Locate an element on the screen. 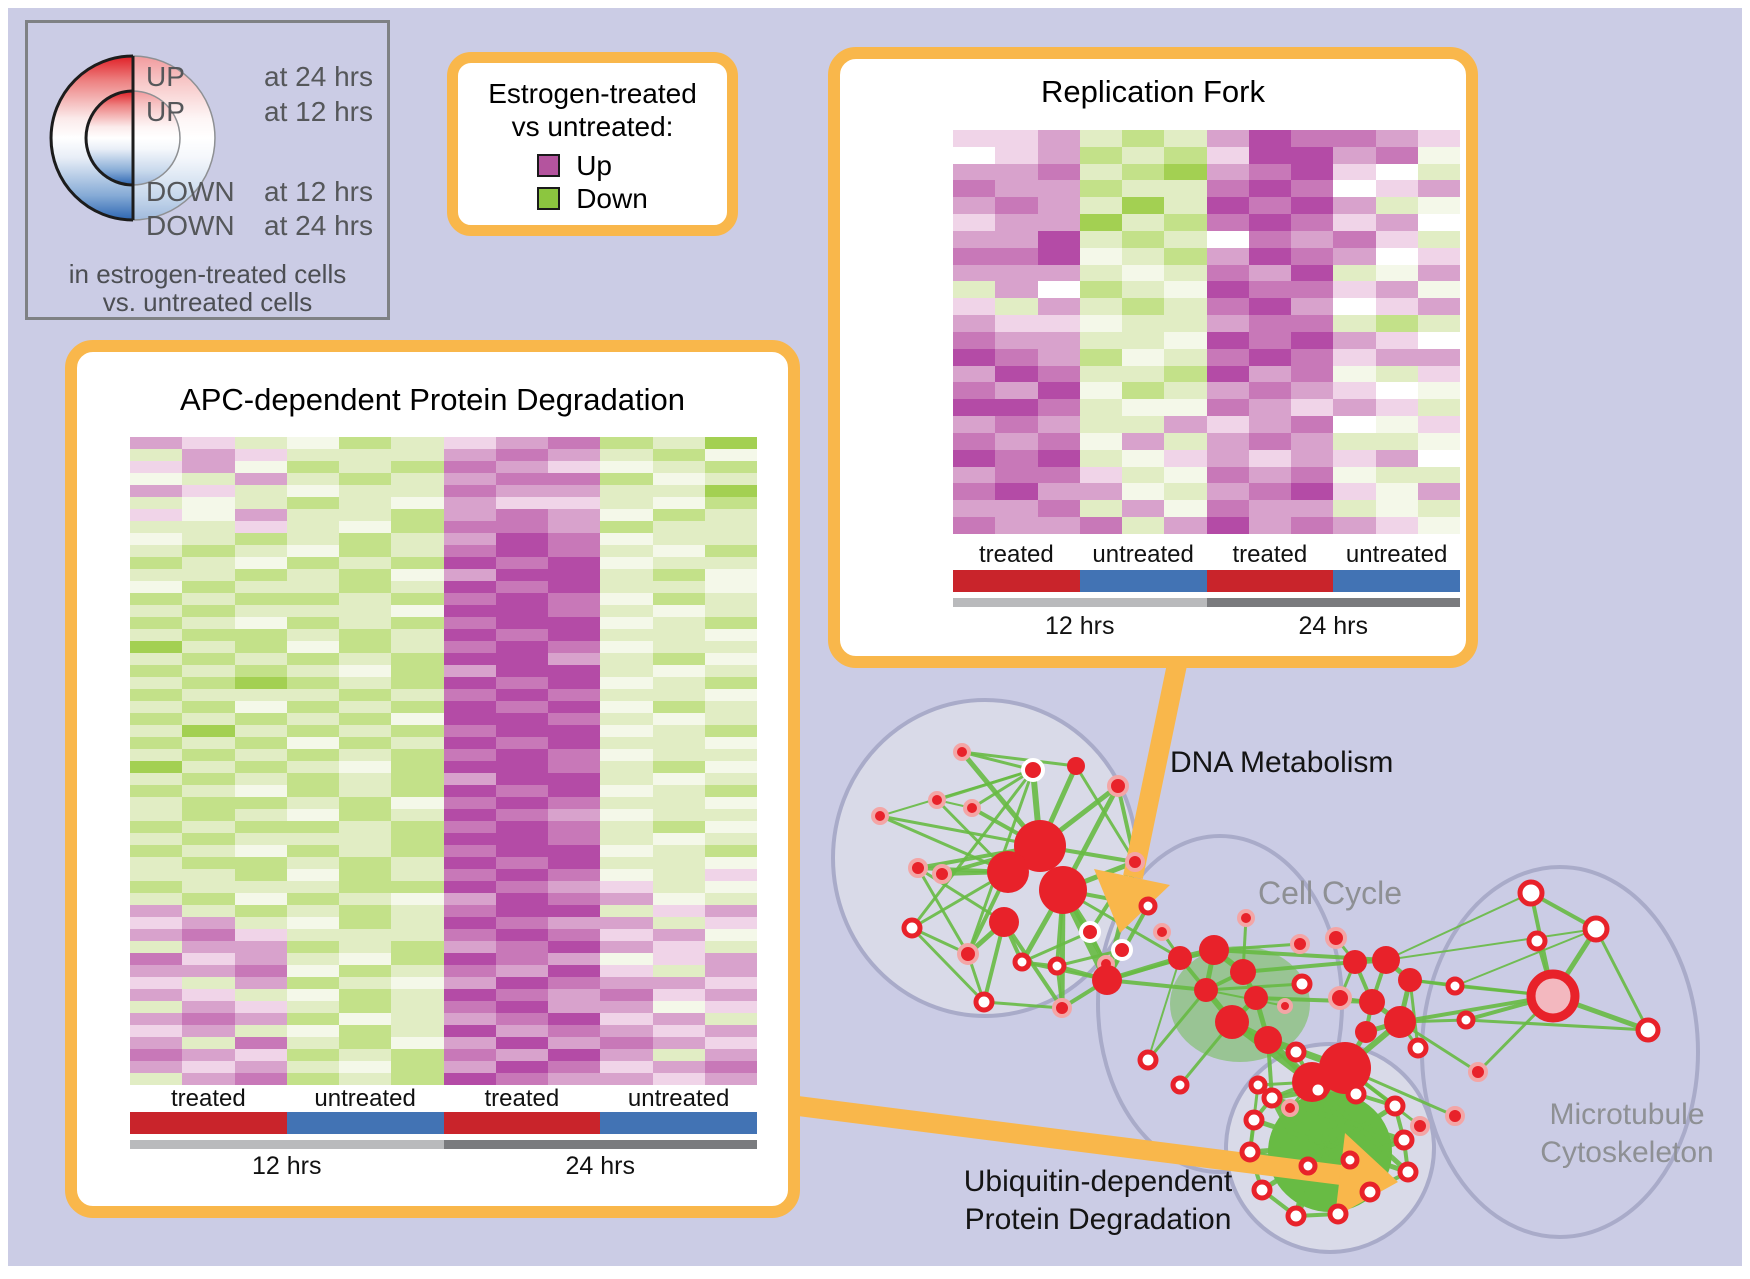 The width and height of the screenshot is (1750, 1279). arrow-apc-to-ubiquitin-stem is located at coordinates (1065, 1140).